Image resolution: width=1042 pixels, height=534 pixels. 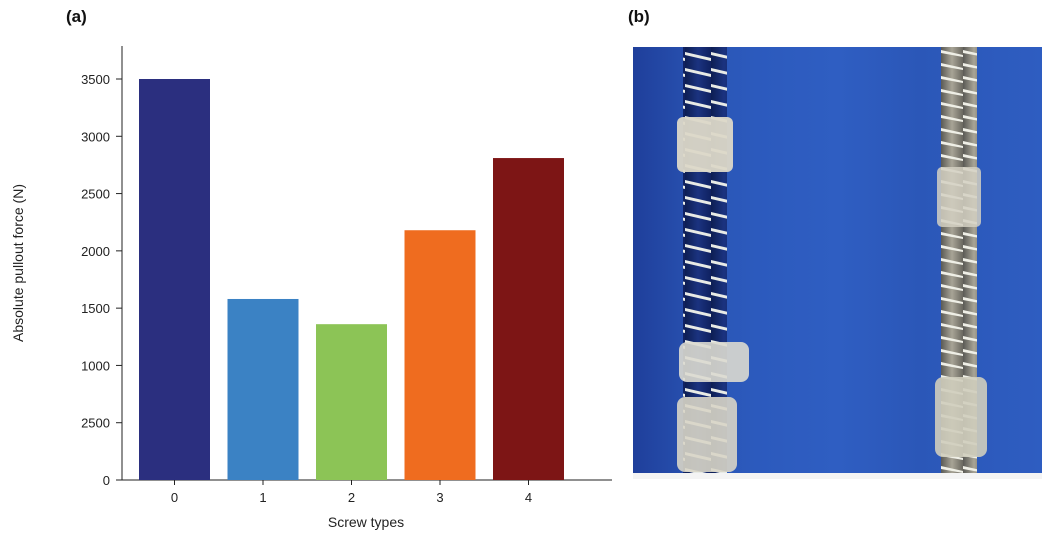 I want to click on y-tick-label: 2000, so click(x=95, y=251).